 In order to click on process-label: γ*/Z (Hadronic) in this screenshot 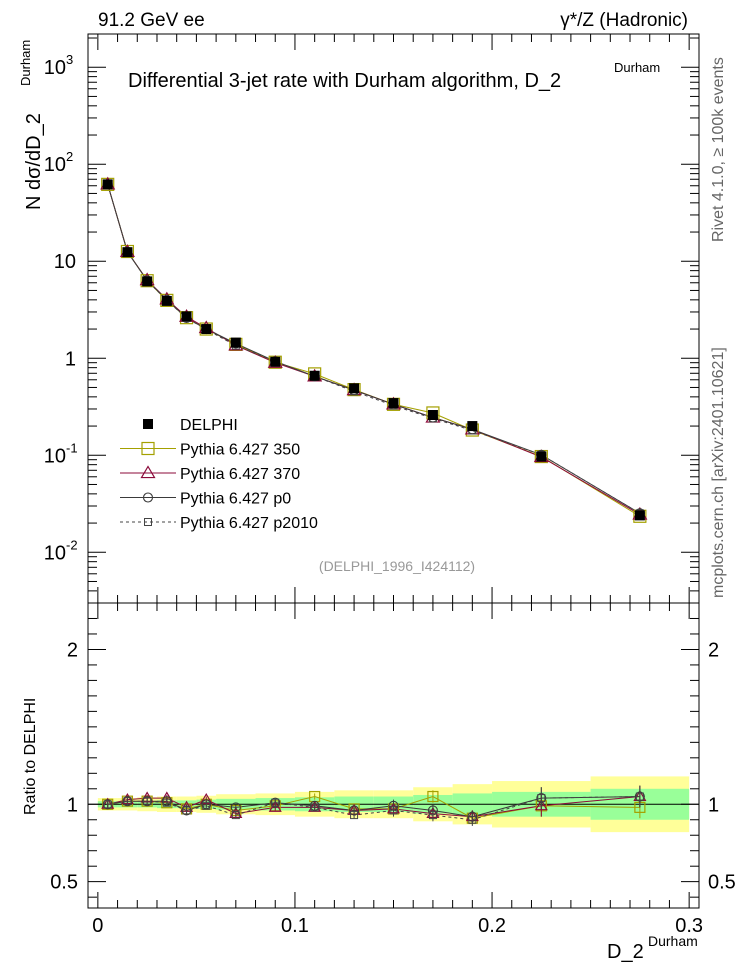, I will do `click(624, 20)`.